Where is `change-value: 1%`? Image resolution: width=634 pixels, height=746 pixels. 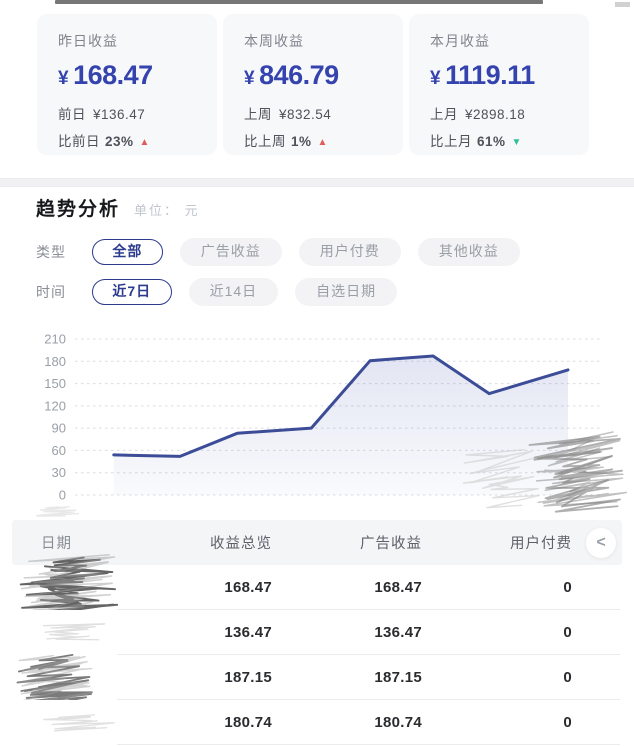
change-value: 1% is located at coordinates (301, 141).